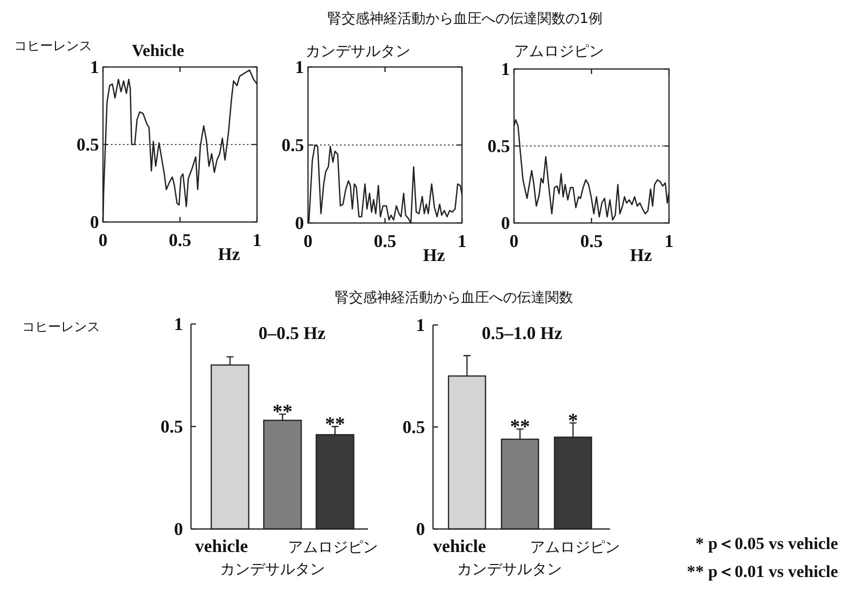 This screenshot has width=843, height=597. Describe the element at coordinates (762, 571) in the screenshot. I see `text: ** p＜0.01 vs vehicle` at that location.